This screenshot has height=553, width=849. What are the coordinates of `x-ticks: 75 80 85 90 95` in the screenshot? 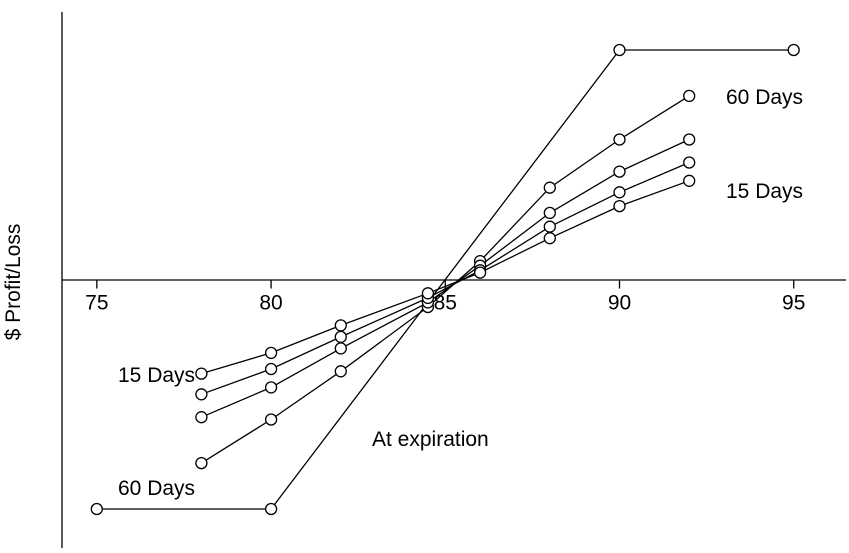 It's located at (445, 297).